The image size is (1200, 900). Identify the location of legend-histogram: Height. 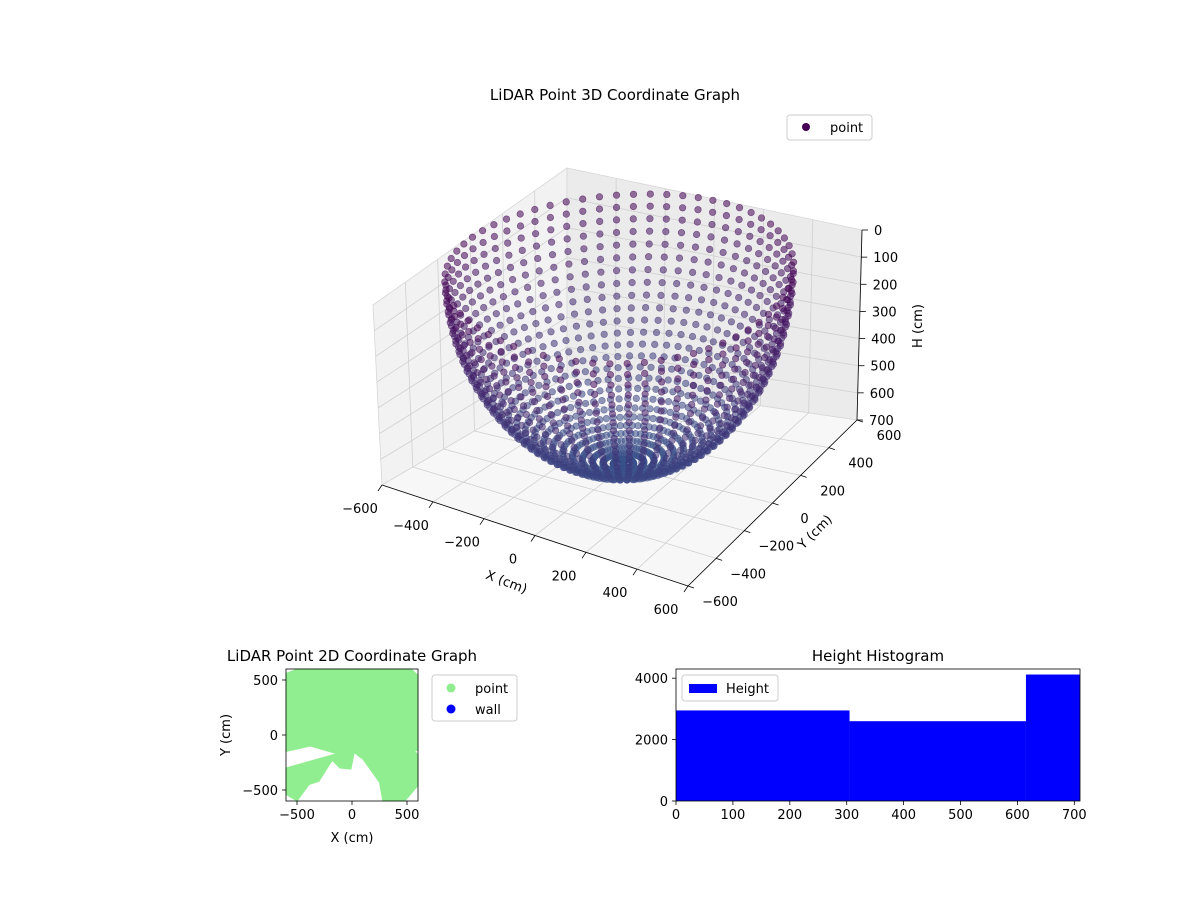
(730, 688).